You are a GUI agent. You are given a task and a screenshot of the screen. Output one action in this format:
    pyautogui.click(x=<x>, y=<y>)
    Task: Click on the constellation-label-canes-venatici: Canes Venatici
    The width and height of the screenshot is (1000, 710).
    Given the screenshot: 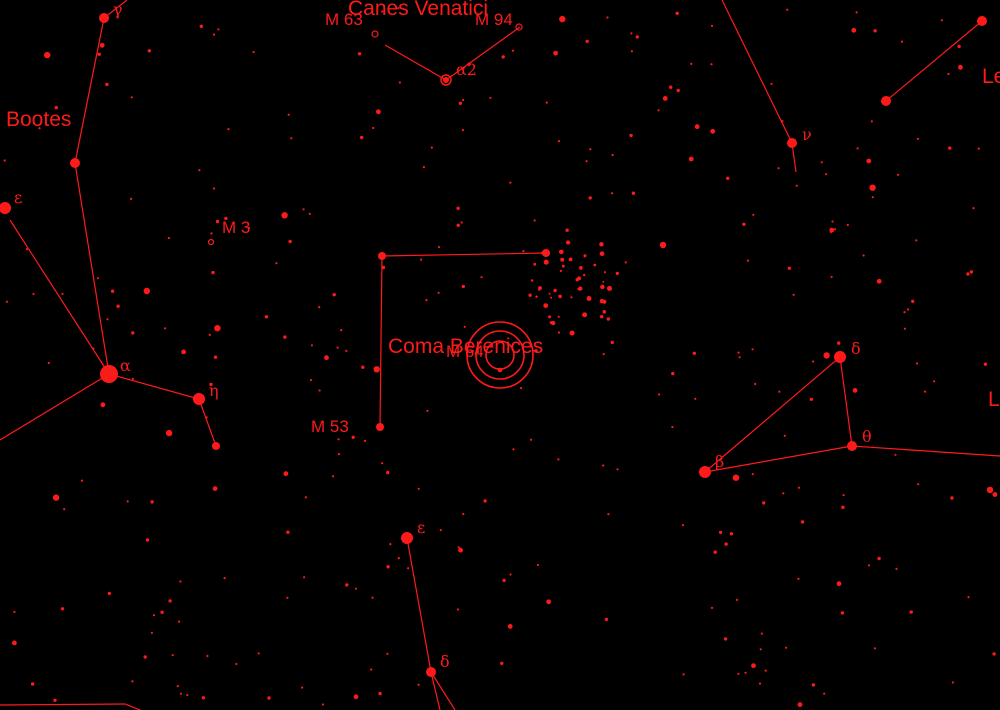 What is the action you would take?
    pyautogui.click(x=418, y=10)
    